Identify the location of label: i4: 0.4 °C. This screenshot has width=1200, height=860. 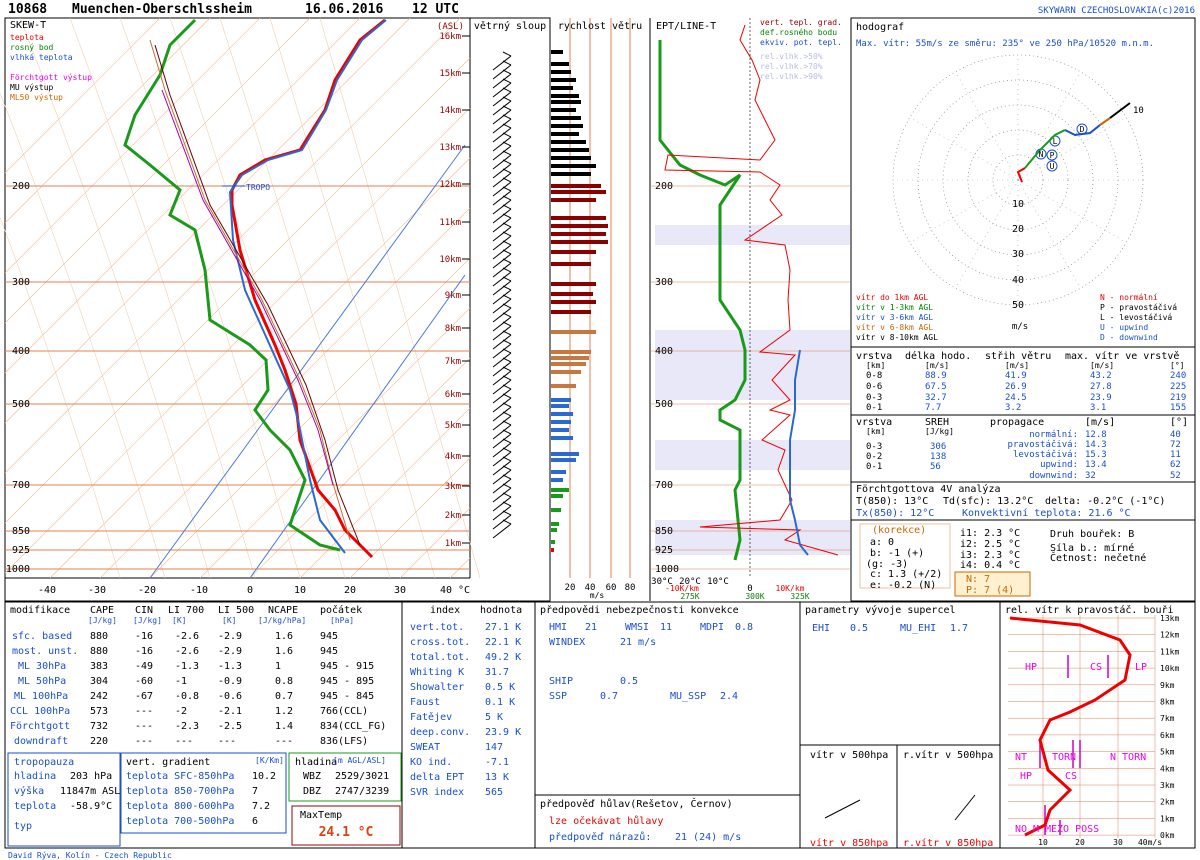
(990, 565).